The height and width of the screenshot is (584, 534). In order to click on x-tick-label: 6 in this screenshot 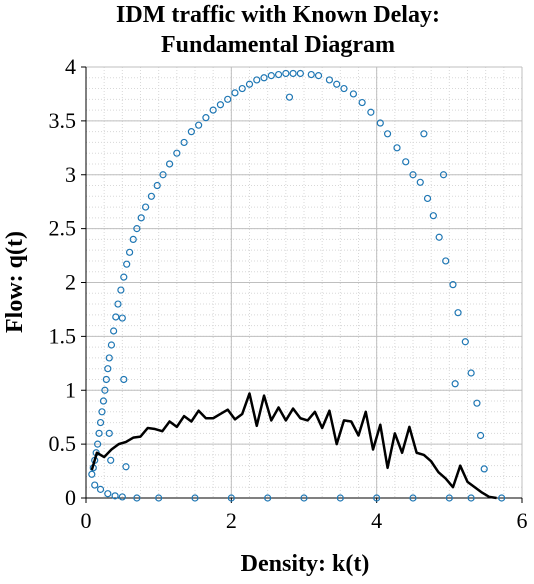, I will do `click(522, 520)`.